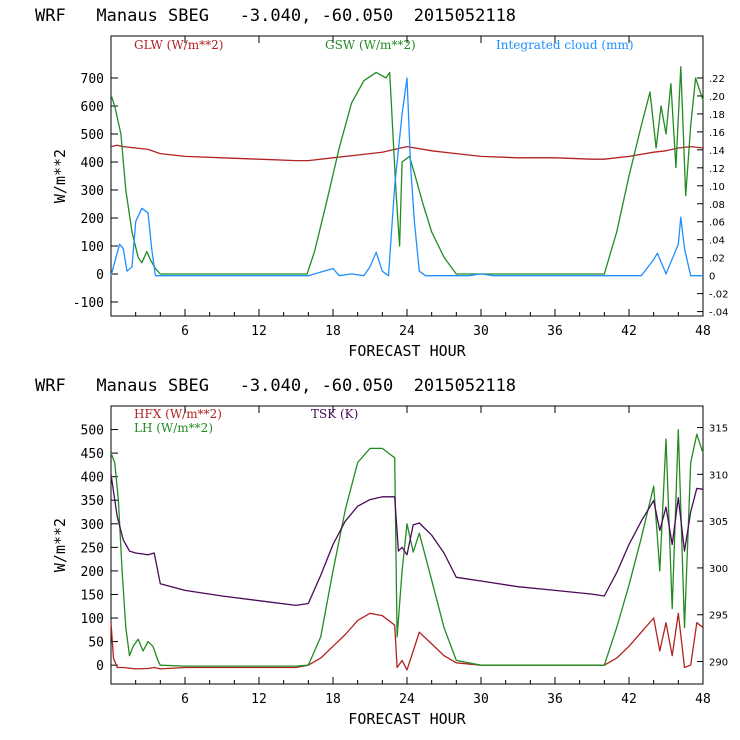  What do you see at coordinates (717, 115) in the screenshot?
I see `y2-tick-label: .18` at bounding box center [717, 115].